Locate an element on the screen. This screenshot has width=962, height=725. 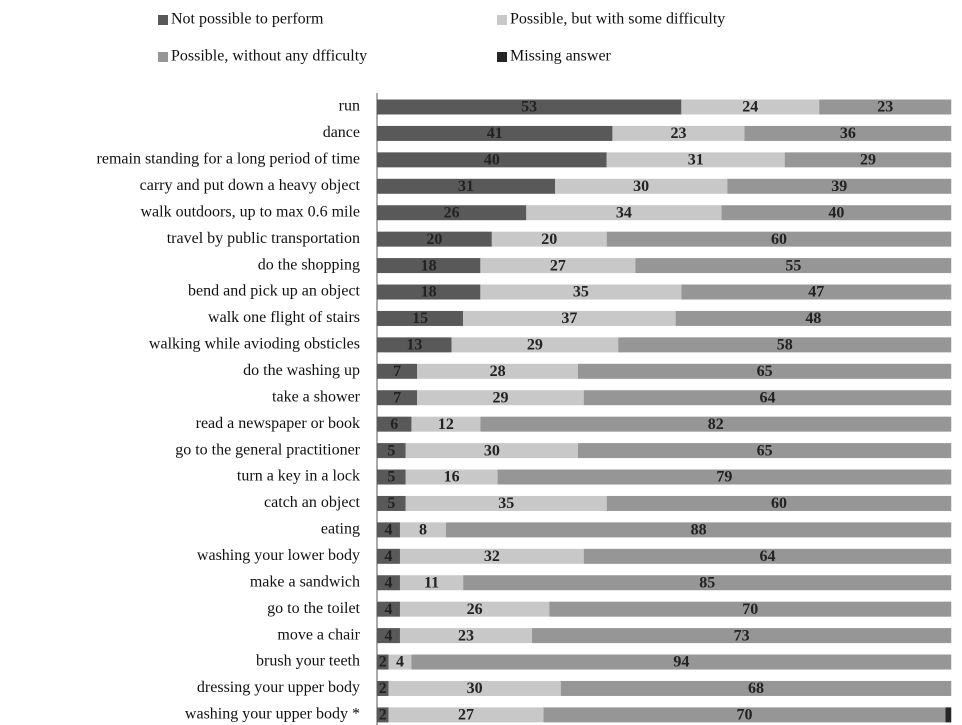
value-label: 11 is located at coordinates (431, 582).